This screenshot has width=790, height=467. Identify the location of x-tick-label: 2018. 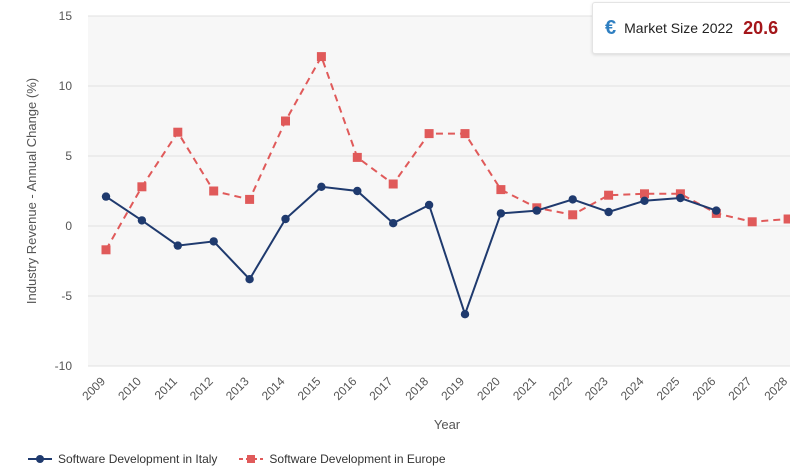
(416, 388).